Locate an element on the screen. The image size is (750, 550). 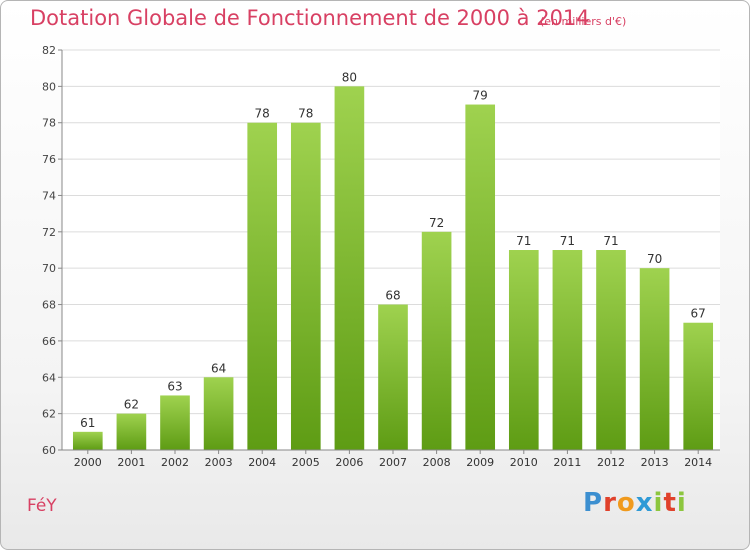
x-tick-label-2013: 2013 is located at coordinates (655, 462).